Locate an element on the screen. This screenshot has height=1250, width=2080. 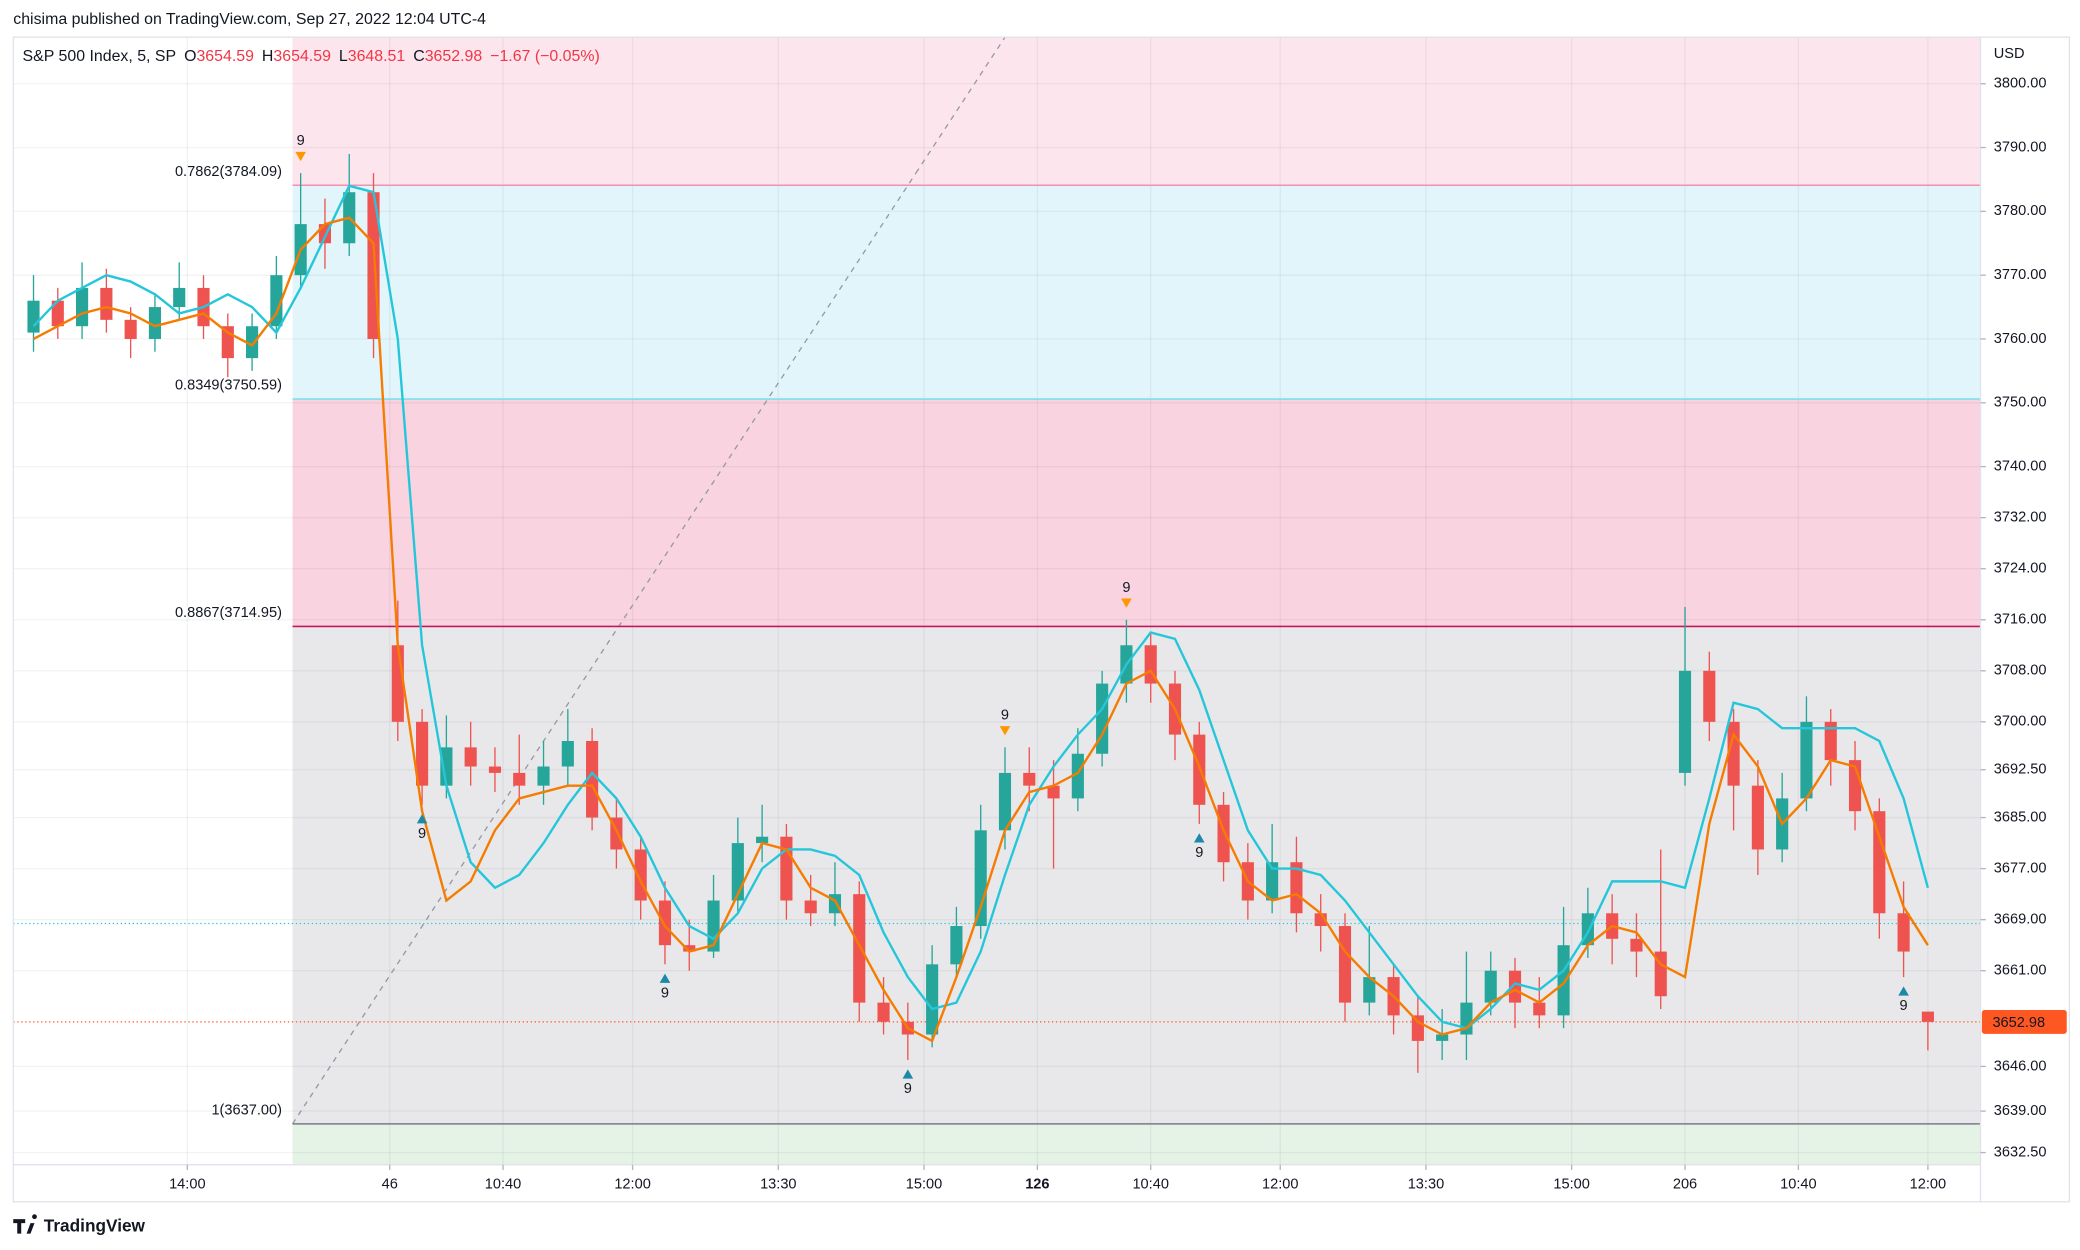
currency: USD is located at coordinates (2009, 54).